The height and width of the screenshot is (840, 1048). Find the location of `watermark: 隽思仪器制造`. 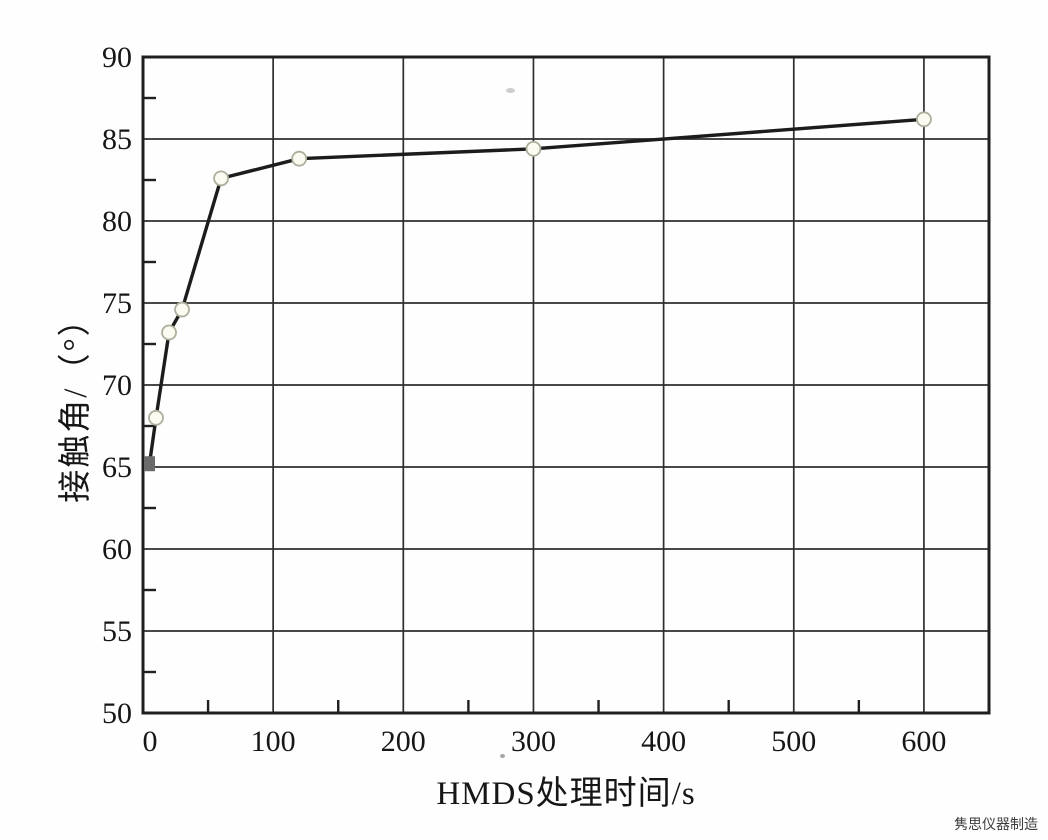

watermark: 隽思仪器制造 is located at coordinates (996, 825).